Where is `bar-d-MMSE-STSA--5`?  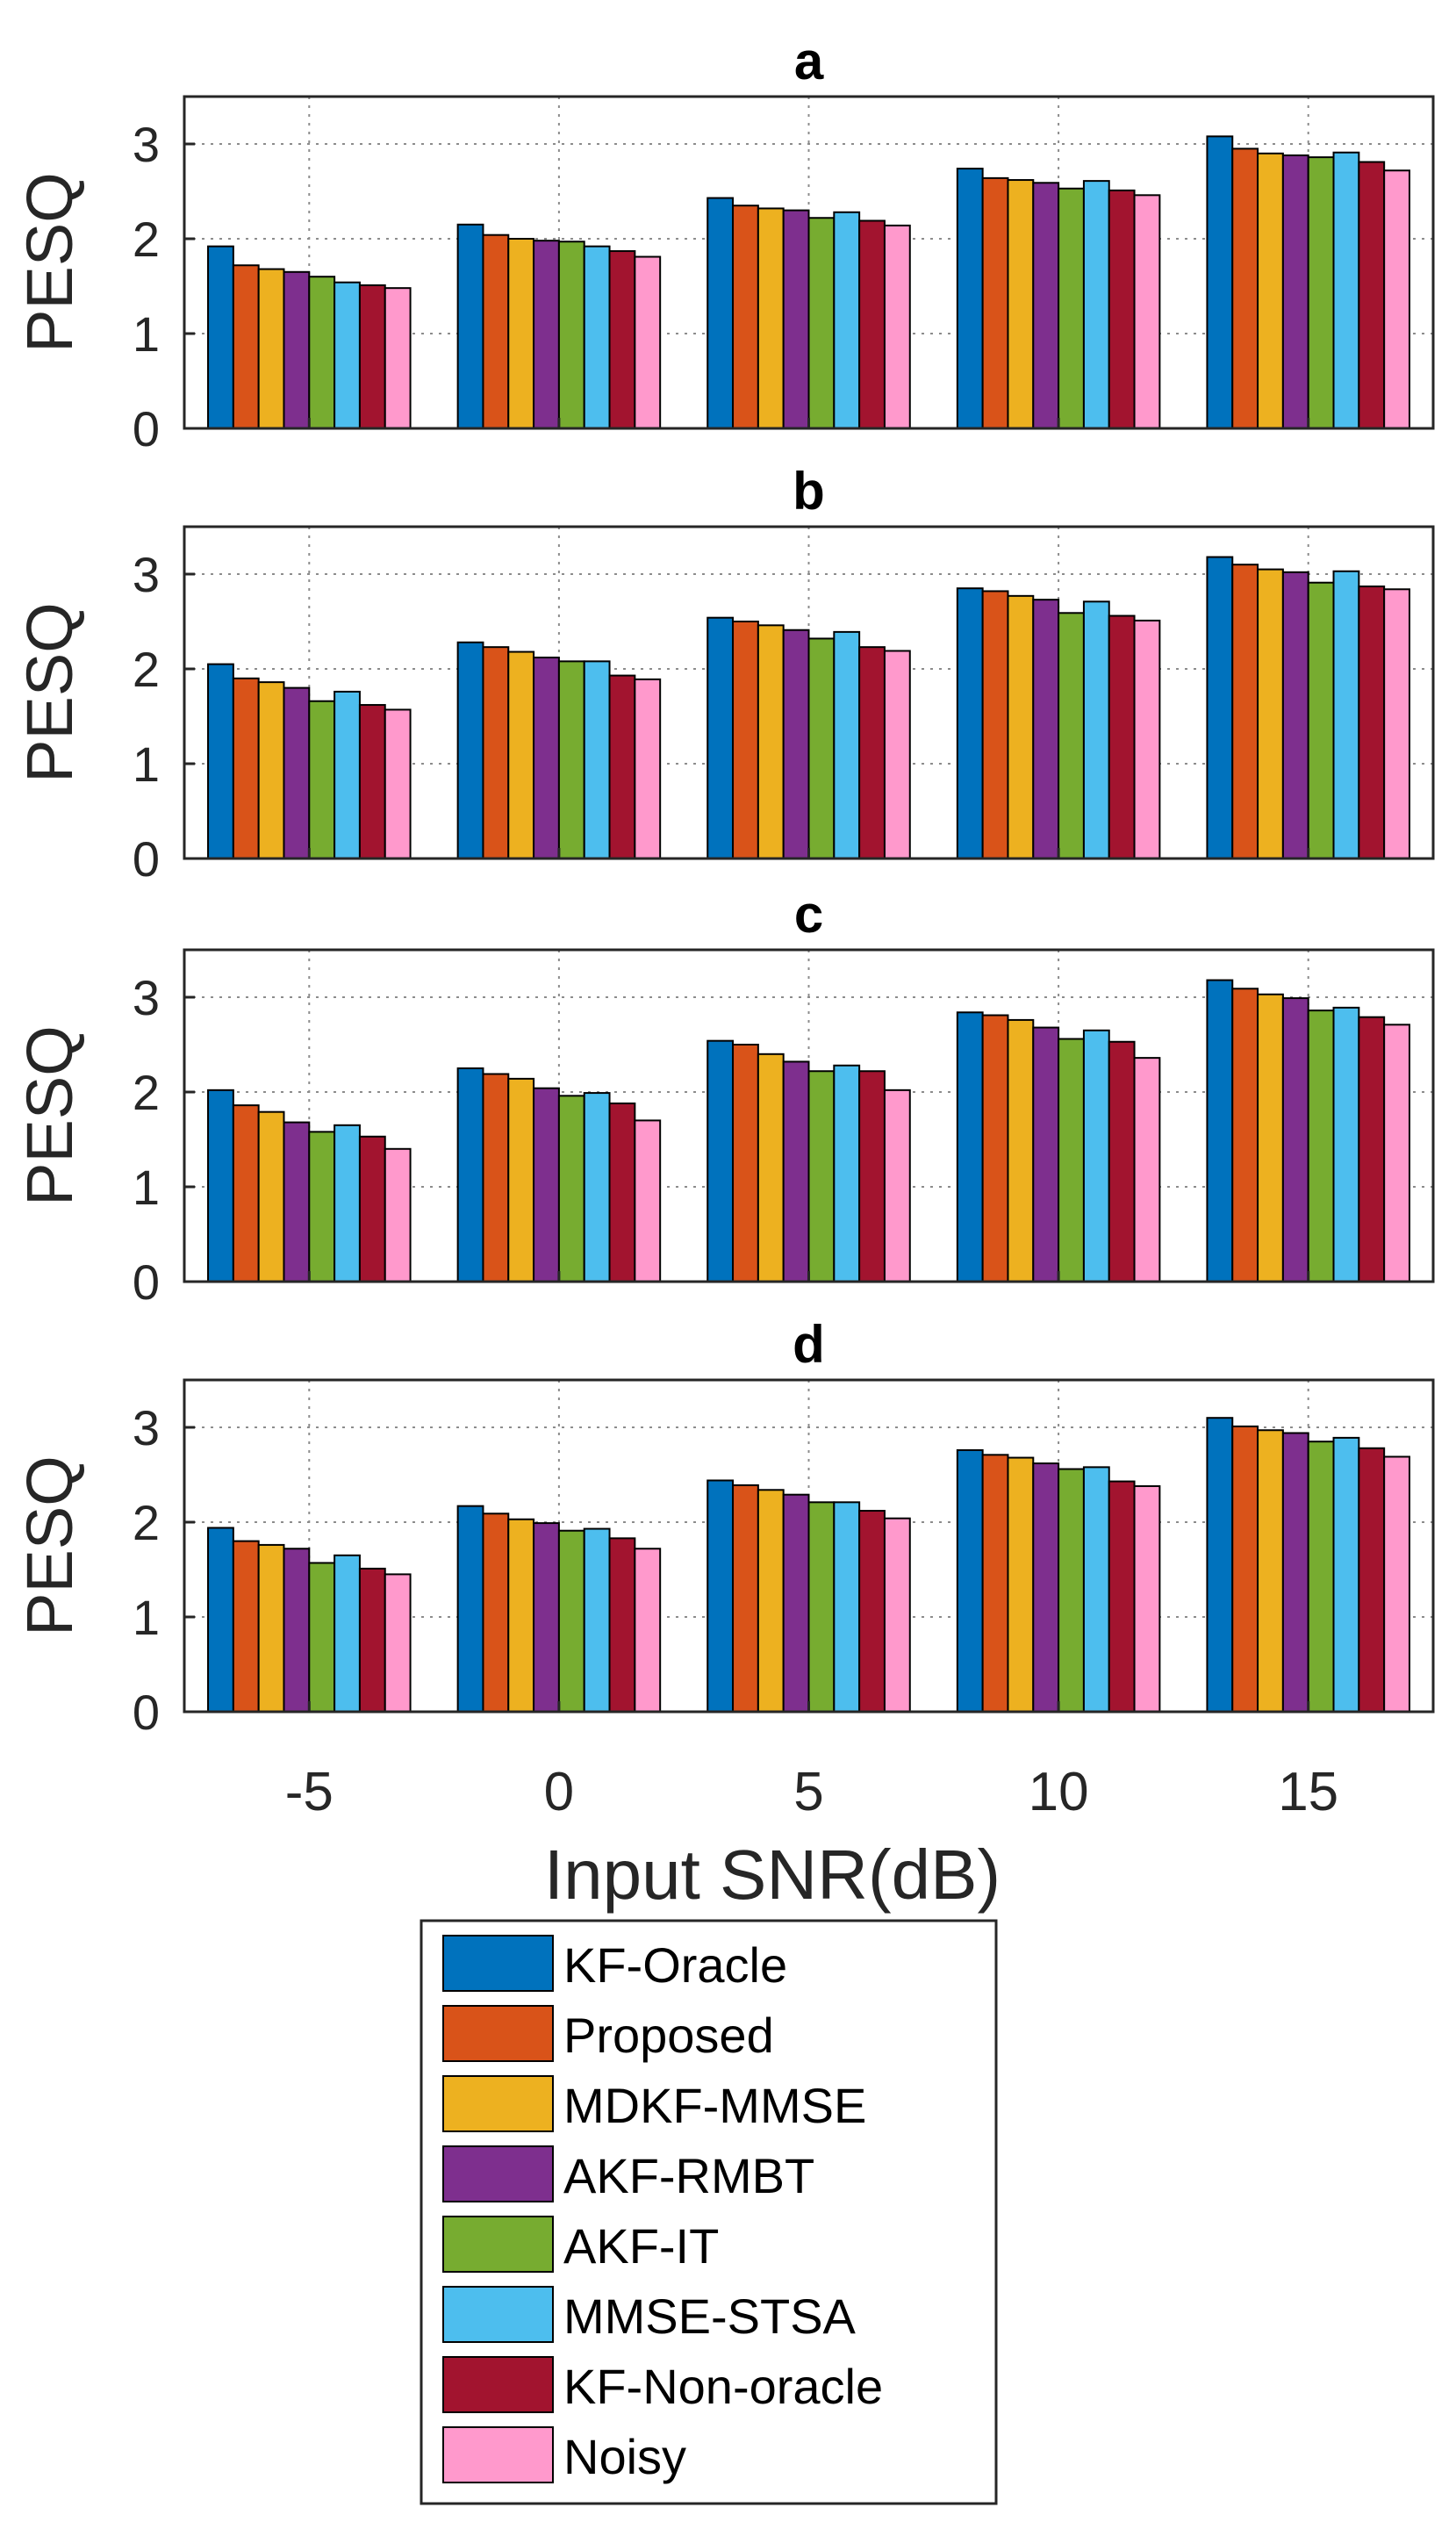
bar-d-MMSE-STSA--5 is located at coordinates (347, 1634).